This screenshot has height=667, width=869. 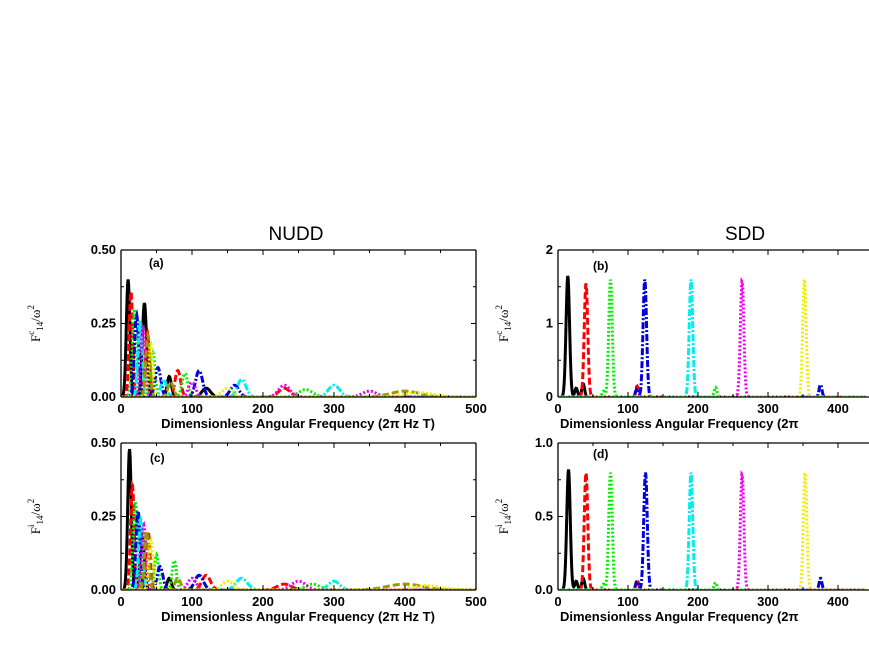 What do you see at coordinates (600, 454) in the screenshot?
I see `panel-label: (d)` at bounding box center [600, 454].